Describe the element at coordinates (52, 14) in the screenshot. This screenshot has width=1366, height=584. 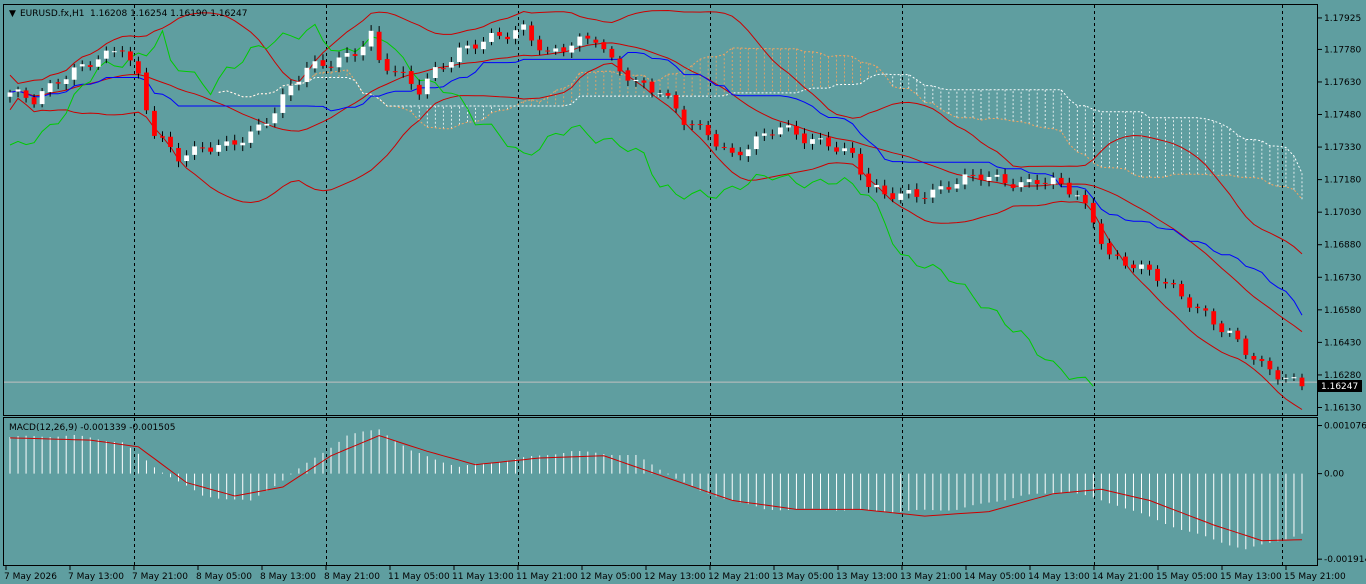
I see `symbol-label: EURUSD.fx,H1` at that location.